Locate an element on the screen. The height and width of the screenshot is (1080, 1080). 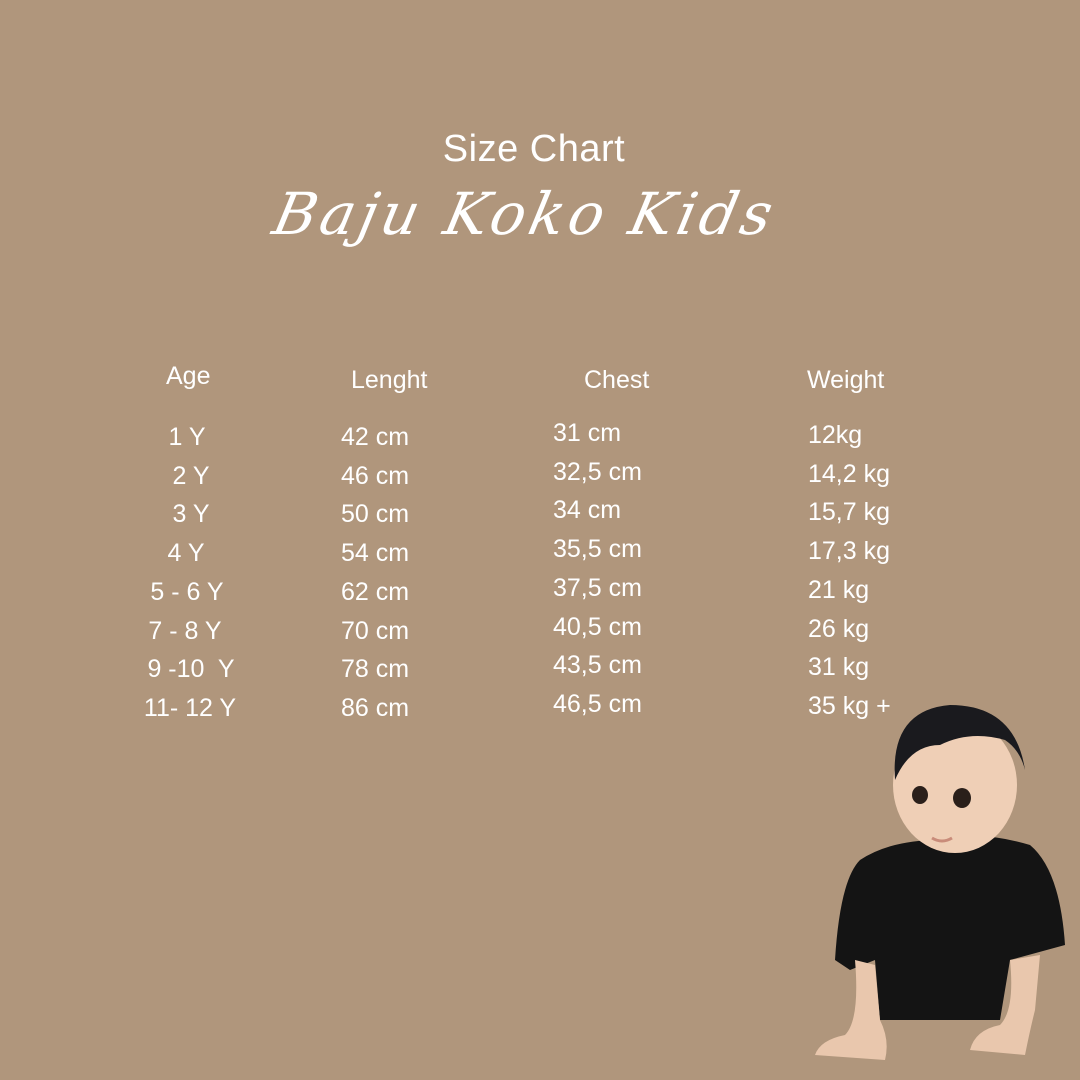
cell-age: 3 Y is located at coordinates (191, 514).